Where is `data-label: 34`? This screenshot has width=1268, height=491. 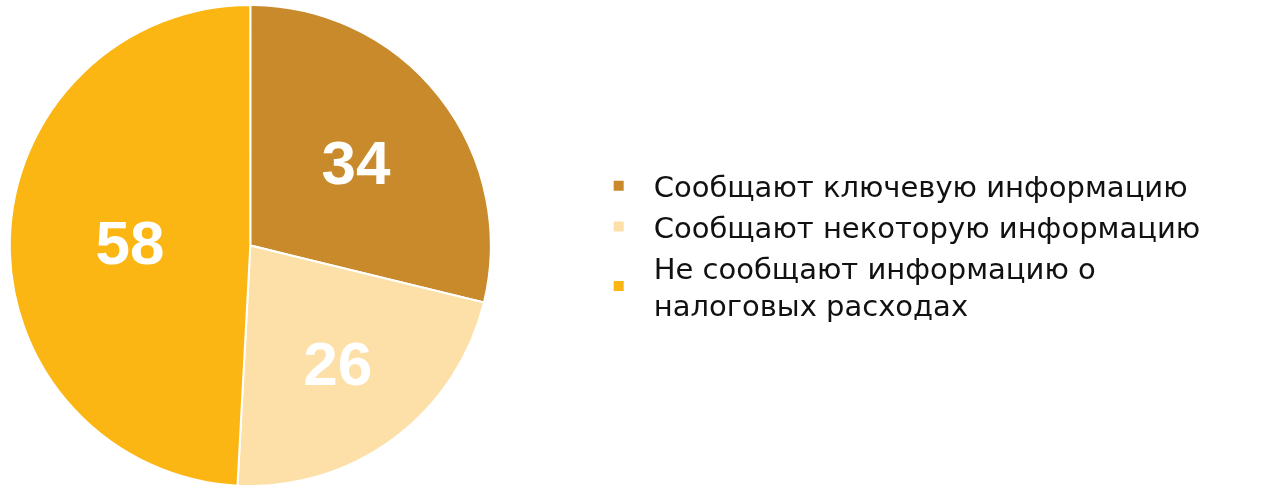 data-label: 34 is located at coordinates (356, 162).